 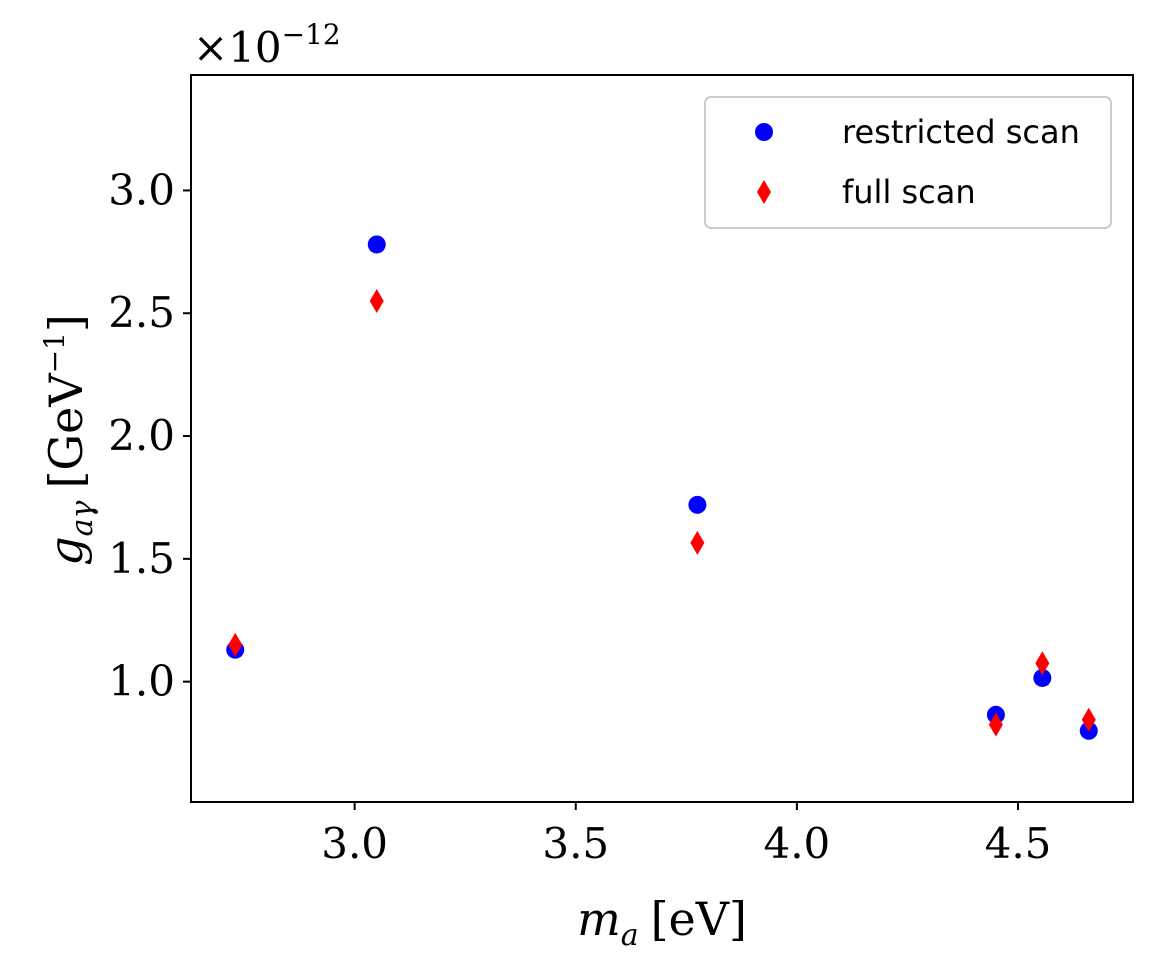 I want to click on legend-box, so click(x=908, y=162).